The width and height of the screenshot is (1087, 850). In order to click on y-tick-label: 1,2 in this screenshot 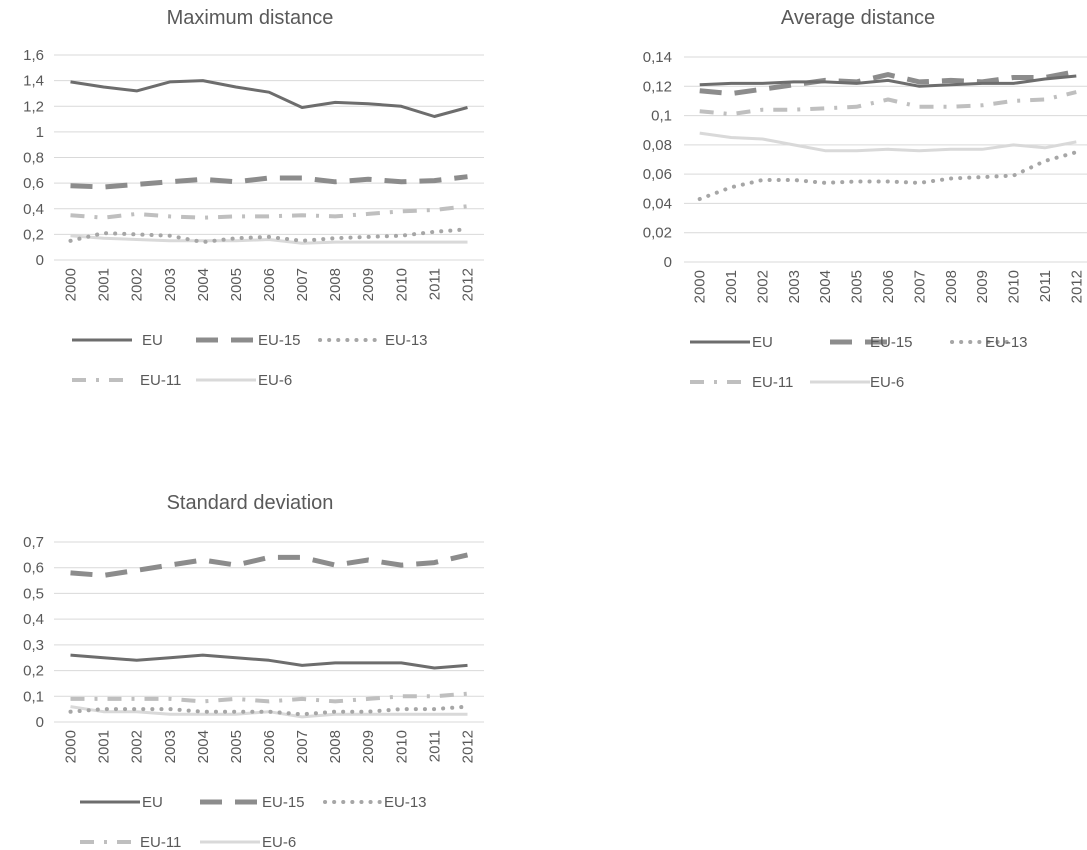, I will do `click(33, 106)`.